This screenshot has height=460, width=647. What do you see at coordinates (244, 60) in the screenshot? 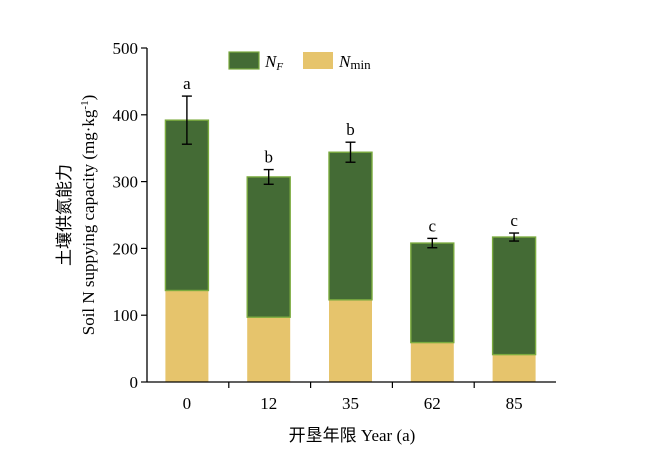
I see `legend-swatch-nf` at bounding box center [244, 60].